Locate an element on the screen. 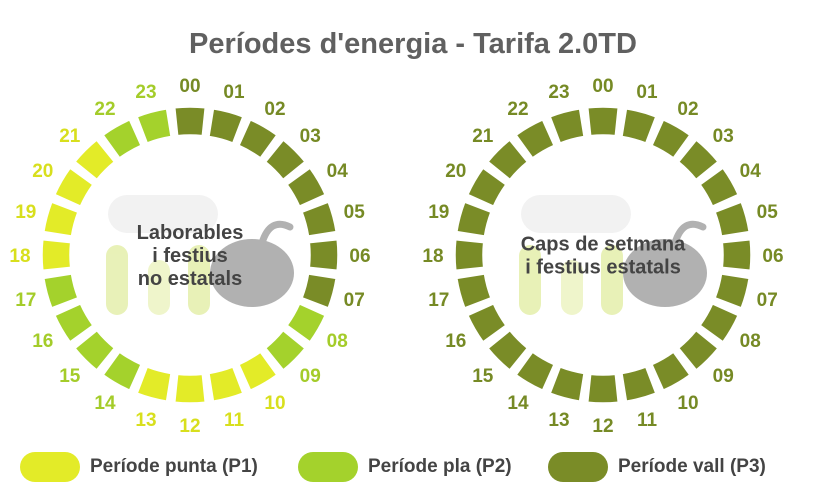 The image size is (826, 495). clock-label-line: Caps de setmana is located at coordinates (603, 245).